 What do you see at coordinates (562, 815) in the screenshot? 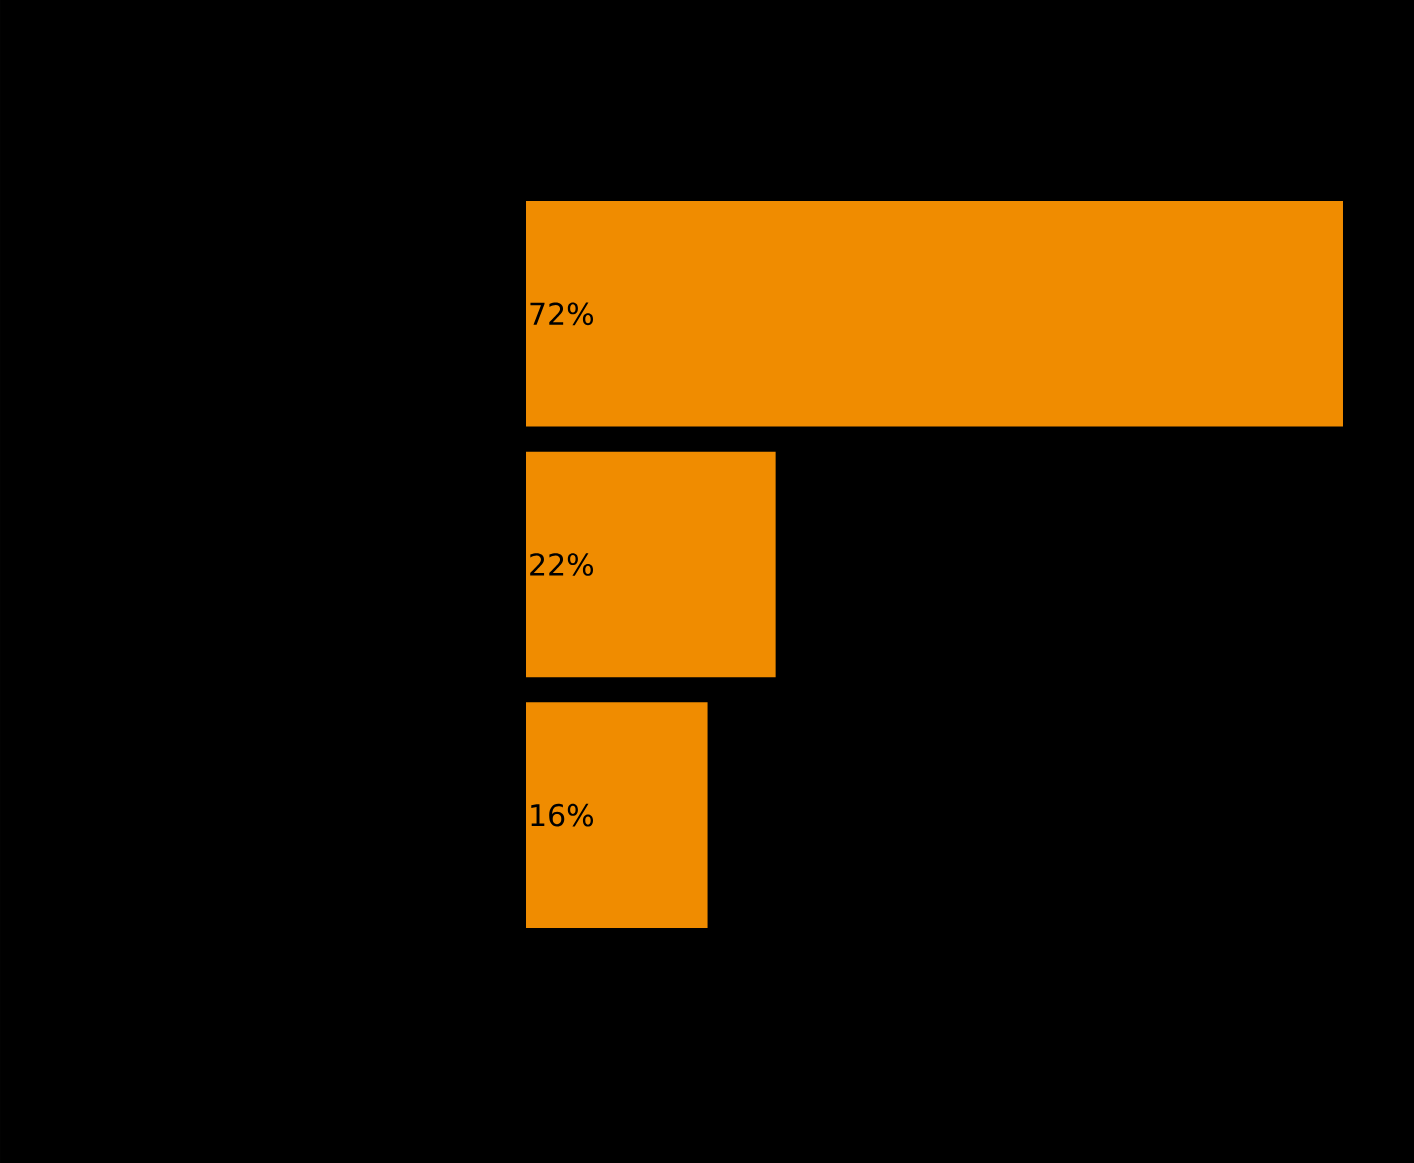
I see `data-label: 16%` at bounding box center [562, 815].